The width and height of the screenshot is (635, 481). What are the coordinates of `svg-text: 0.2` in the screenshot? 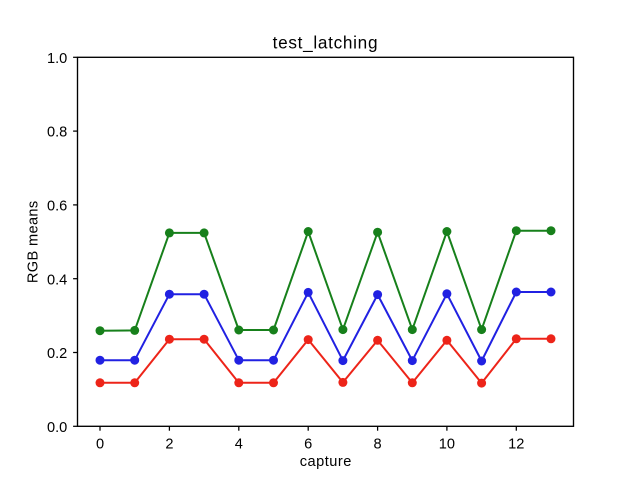 It's located at (57, 354).